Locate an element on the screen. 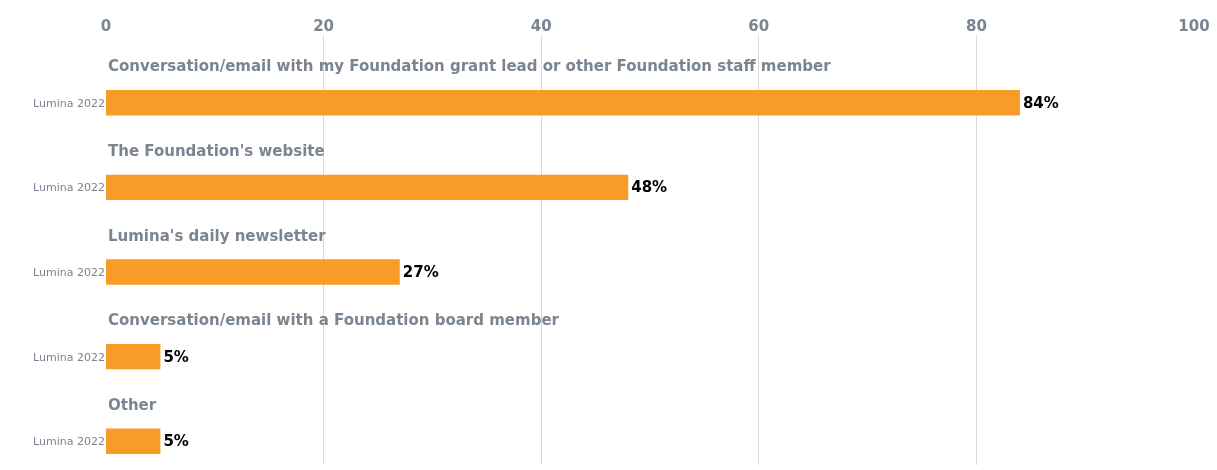 The image size is (1217, 470). data-label: 84% is located at coordinates (1040, 102).